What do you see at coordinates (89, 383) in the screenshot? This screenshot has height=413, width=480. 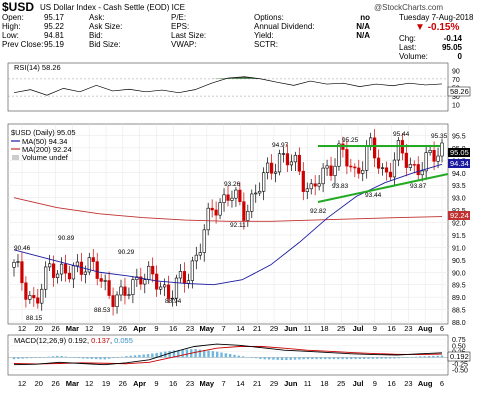 I see `date-tick-label: 12` at bounding box center [89, 383].